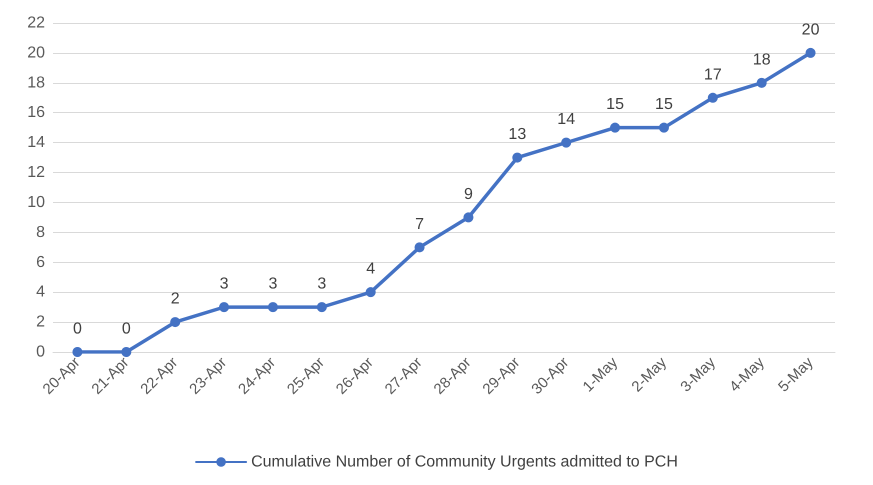 The image size is (873, 485). What do you see at coordinates (36, 202) in the screenshot?
I see `y-tick-label: 10` at bounding box center [36, 202].